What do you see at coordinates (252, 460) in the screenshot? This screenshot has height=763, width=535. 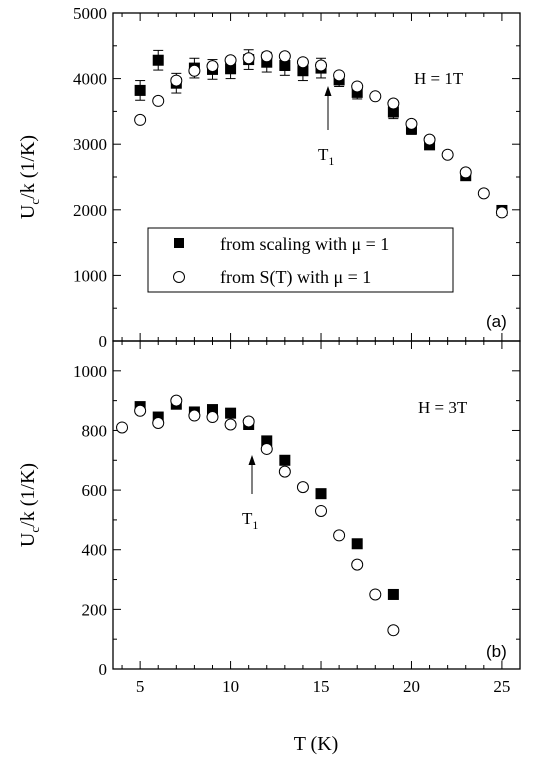 I see `t1-arrow-head-b` at bounding box center [252, 460].